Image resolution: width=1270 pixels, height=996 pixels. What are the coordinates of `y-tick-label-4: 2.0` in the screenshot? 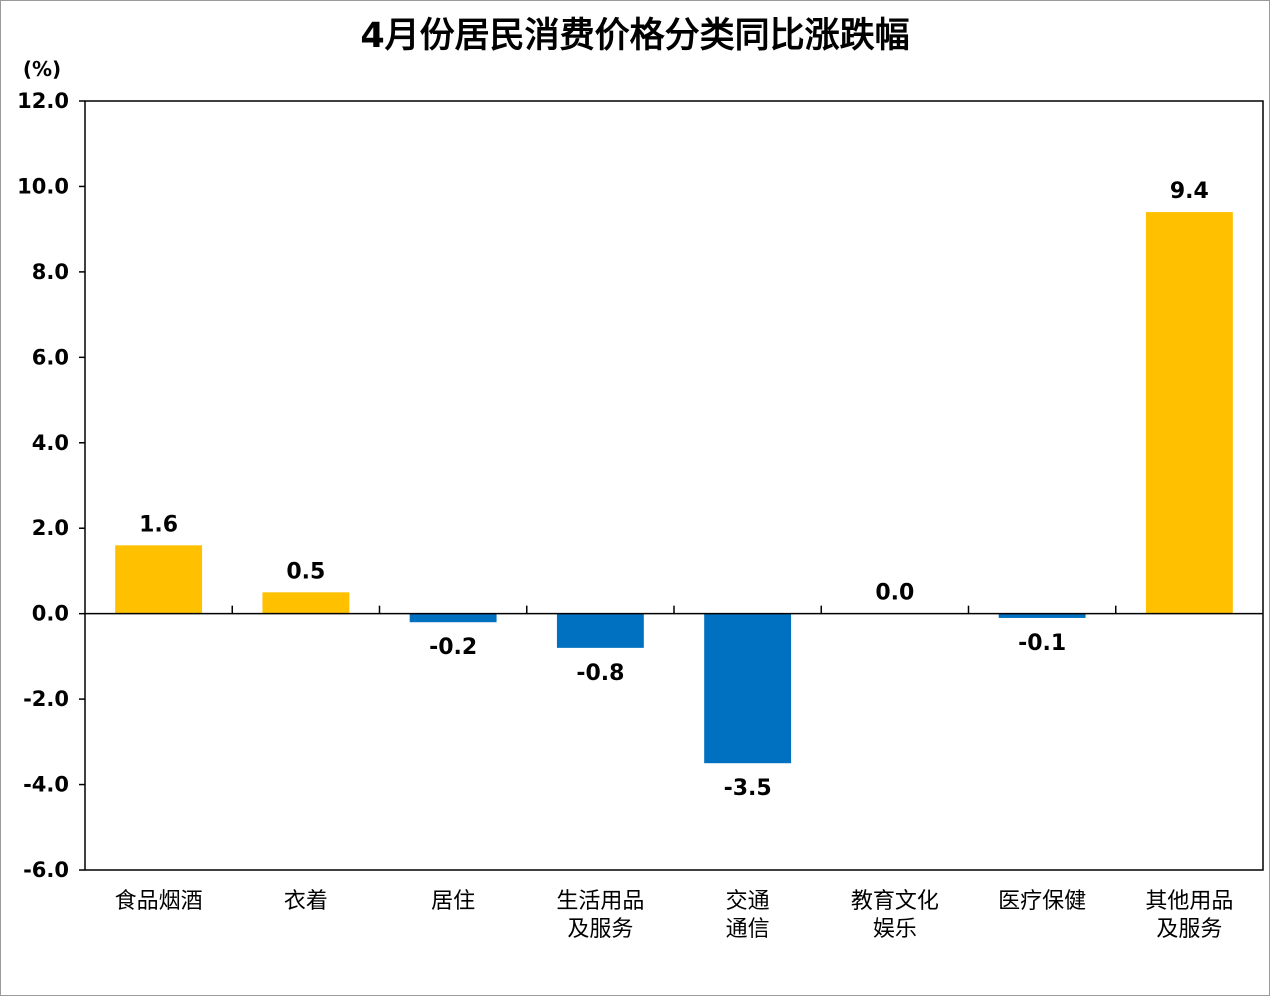 It's located at (50, 528).